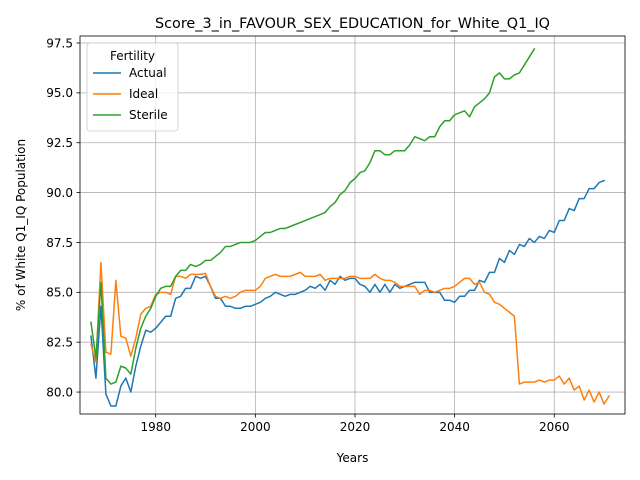 This screenshot has width=640, height=480. I want to click on x-axis-ticks: 1980 2000 2020 2040 2060, so click(355, 424).